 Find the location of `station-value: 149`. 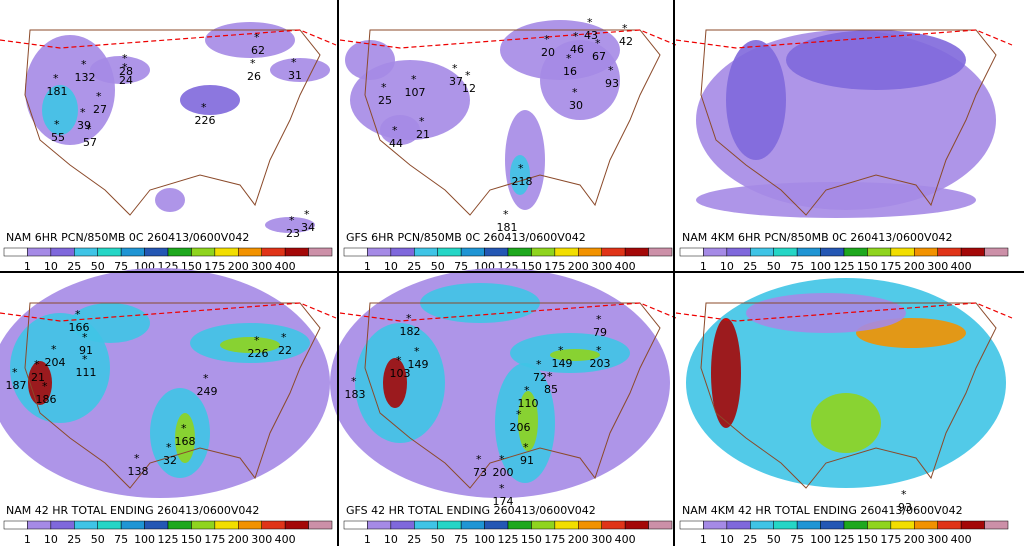

station-value: 149 is located at coordinates (418, 364).